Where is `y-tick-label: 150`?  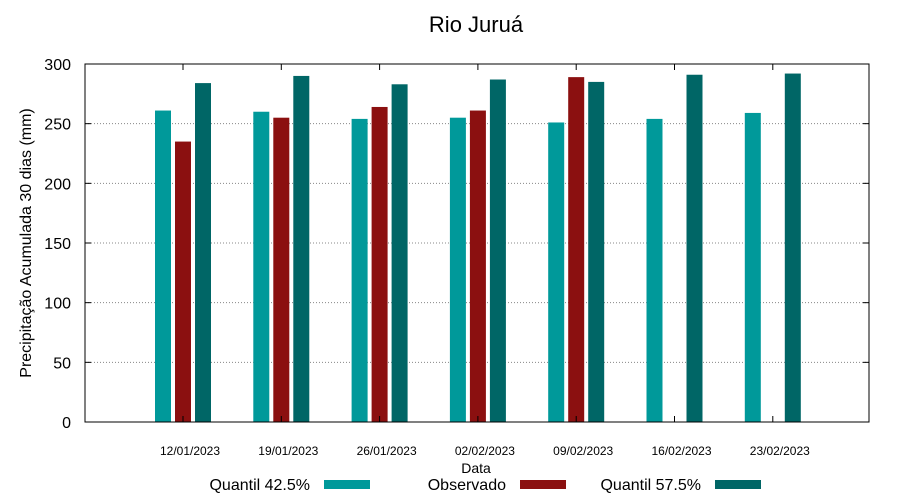 y-tick-label: 150 is located at coordinates (57, 244).